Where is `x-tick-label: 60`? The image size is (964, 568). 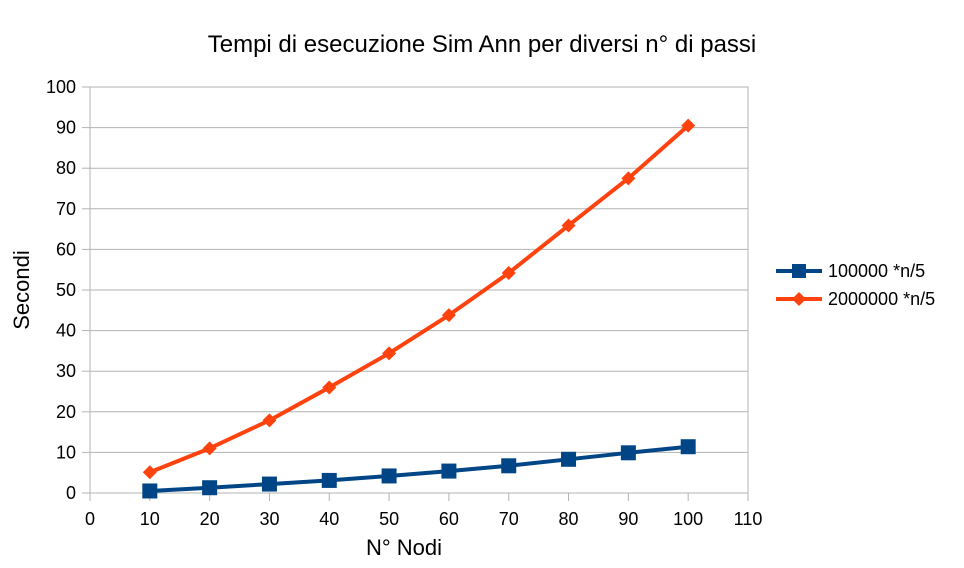
x-tick-label: 60 is located at coordinates (449, 519).